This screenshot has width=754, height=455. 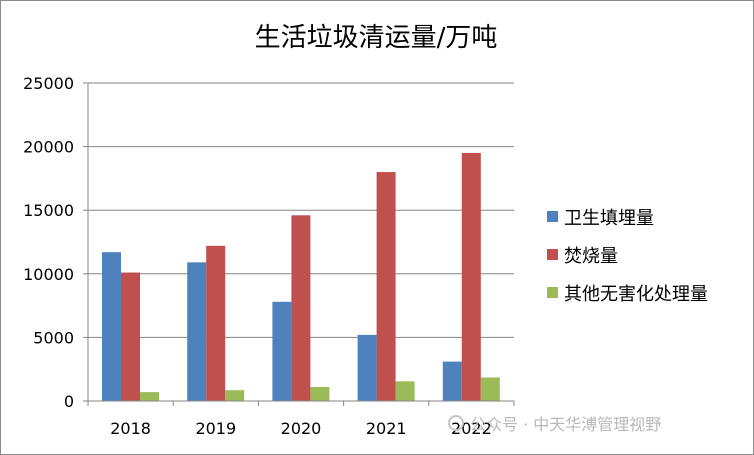 What do you see at coordinates (48, 83) in the screenshot?
I see `y-tick-label: 25000` at bounding box center [48, 83].